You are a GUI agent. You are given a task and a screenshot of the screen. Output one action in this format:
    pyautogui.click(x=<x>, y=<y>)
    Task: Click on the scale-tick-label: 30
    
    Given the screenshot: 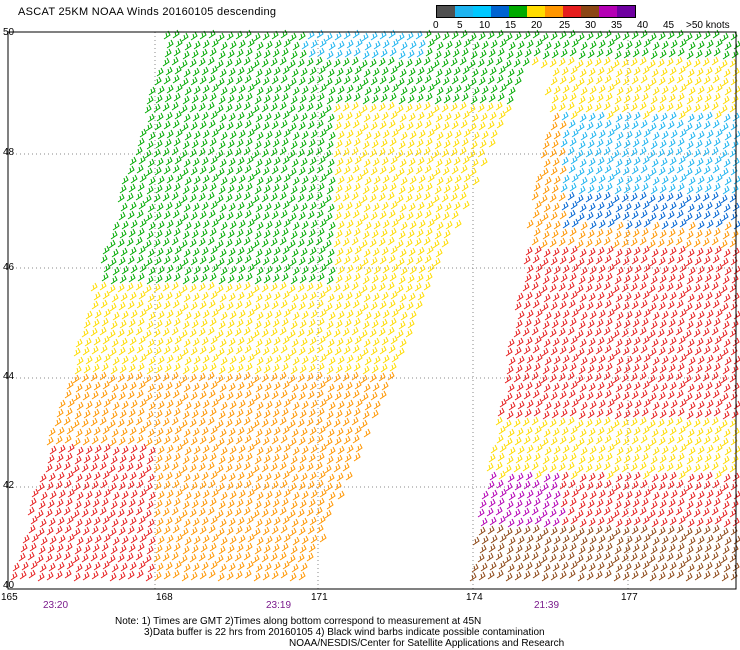 What is the action you would take?
    pyautogui.click(x=591, y=25)
    